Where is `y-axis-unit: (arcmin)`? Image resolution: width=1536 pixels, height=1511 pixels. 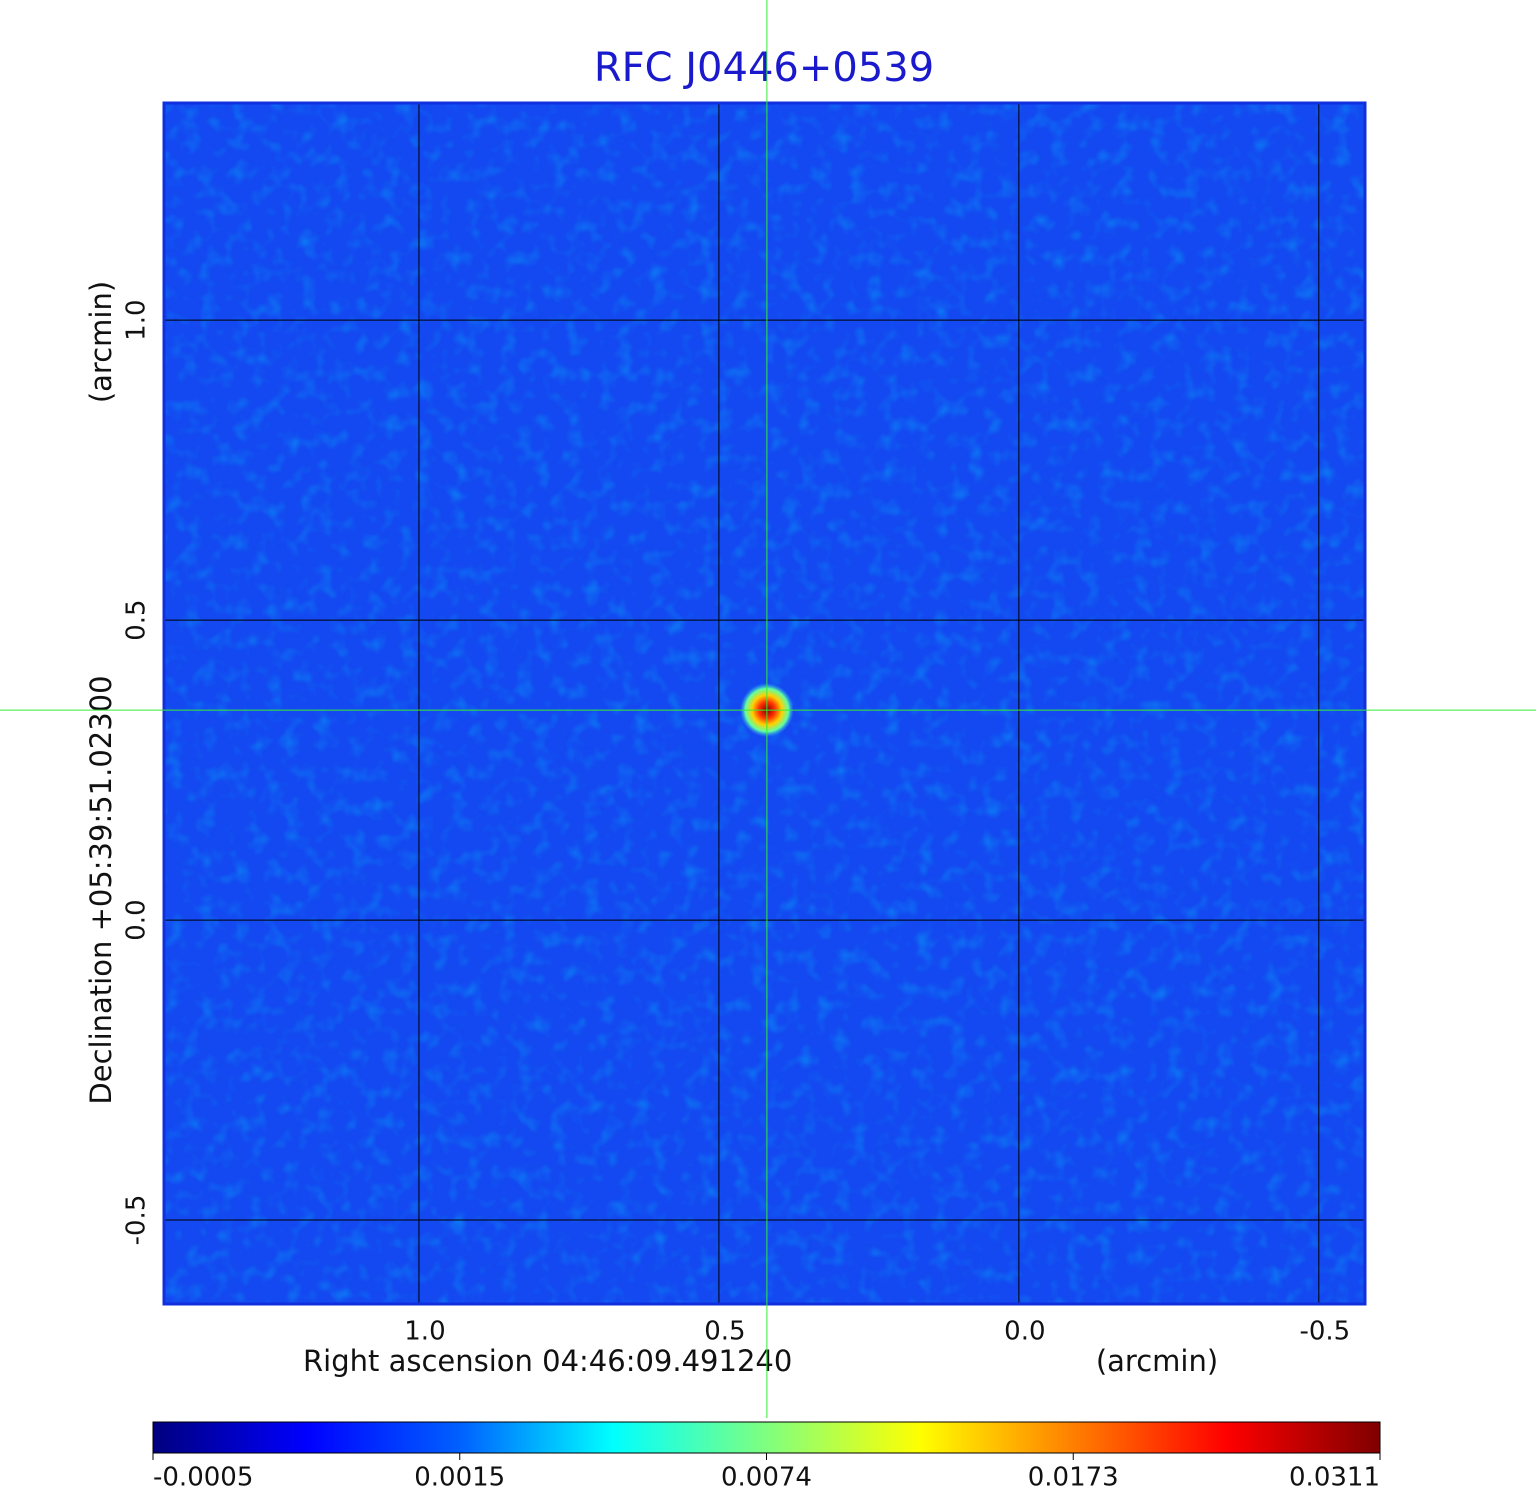
y-axis-unit: (arcmin) is located at coordinates (101, 342).